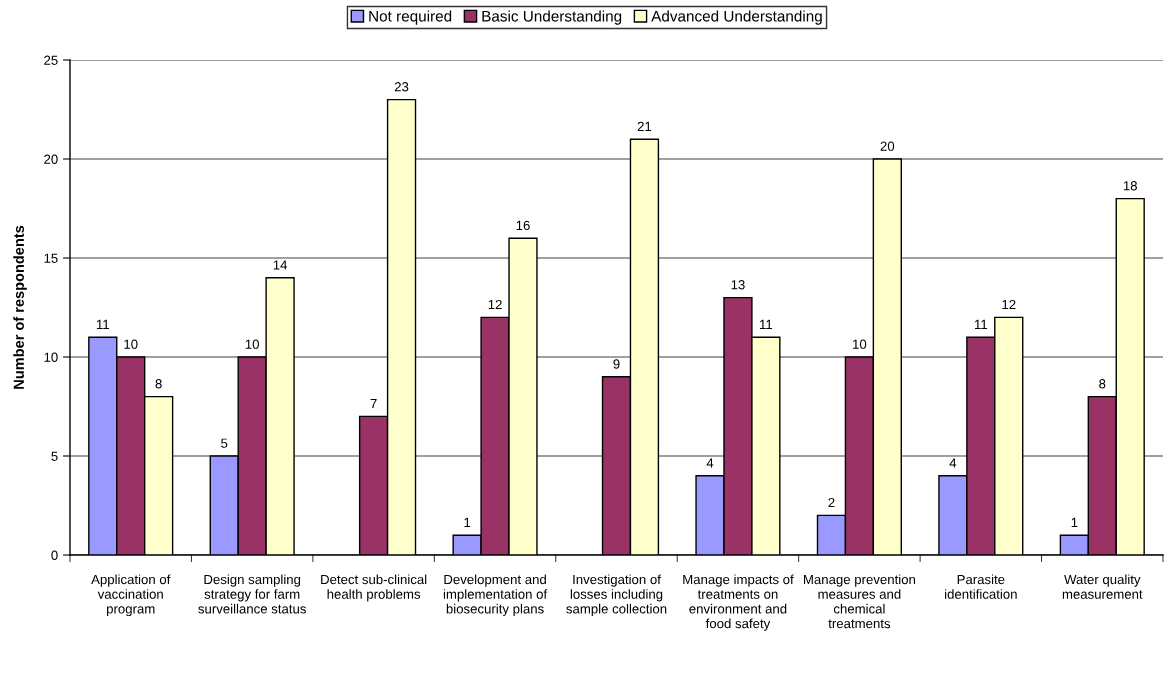 This screenshot has width=1174, height=690. I want to click on data-label: 16, so click(523, 225).